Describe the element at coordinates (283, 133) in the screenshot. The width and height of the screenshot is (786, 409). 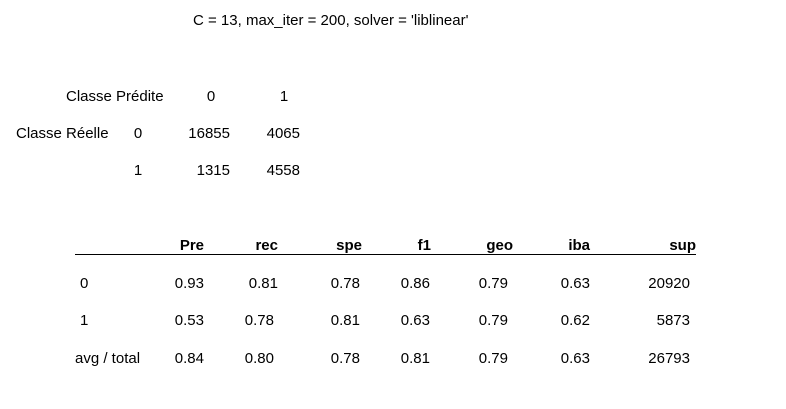
I see `cm-cell-0-1: 4065` at that location.